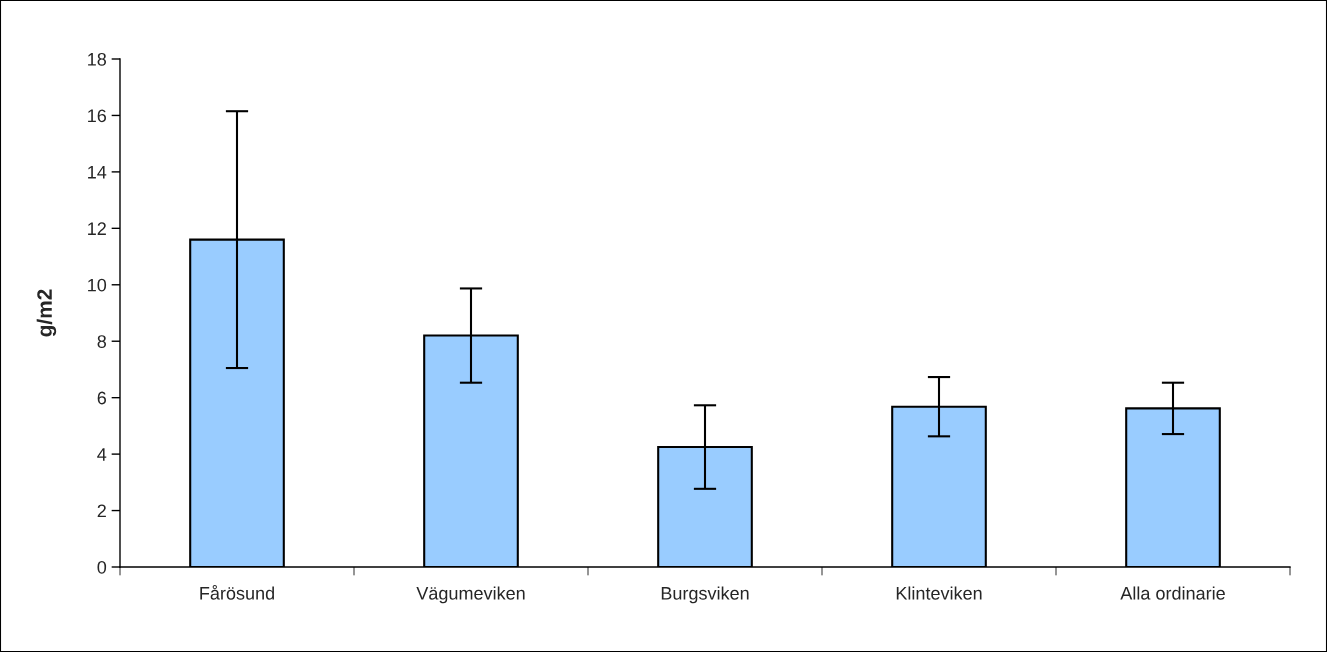 The height and width of the screenshot is (652, 1327). What do you see at coordinates (939, 593) in the screenshot?
I see `x-tick-label: Klinteviken` at bounding box center [939, 593].